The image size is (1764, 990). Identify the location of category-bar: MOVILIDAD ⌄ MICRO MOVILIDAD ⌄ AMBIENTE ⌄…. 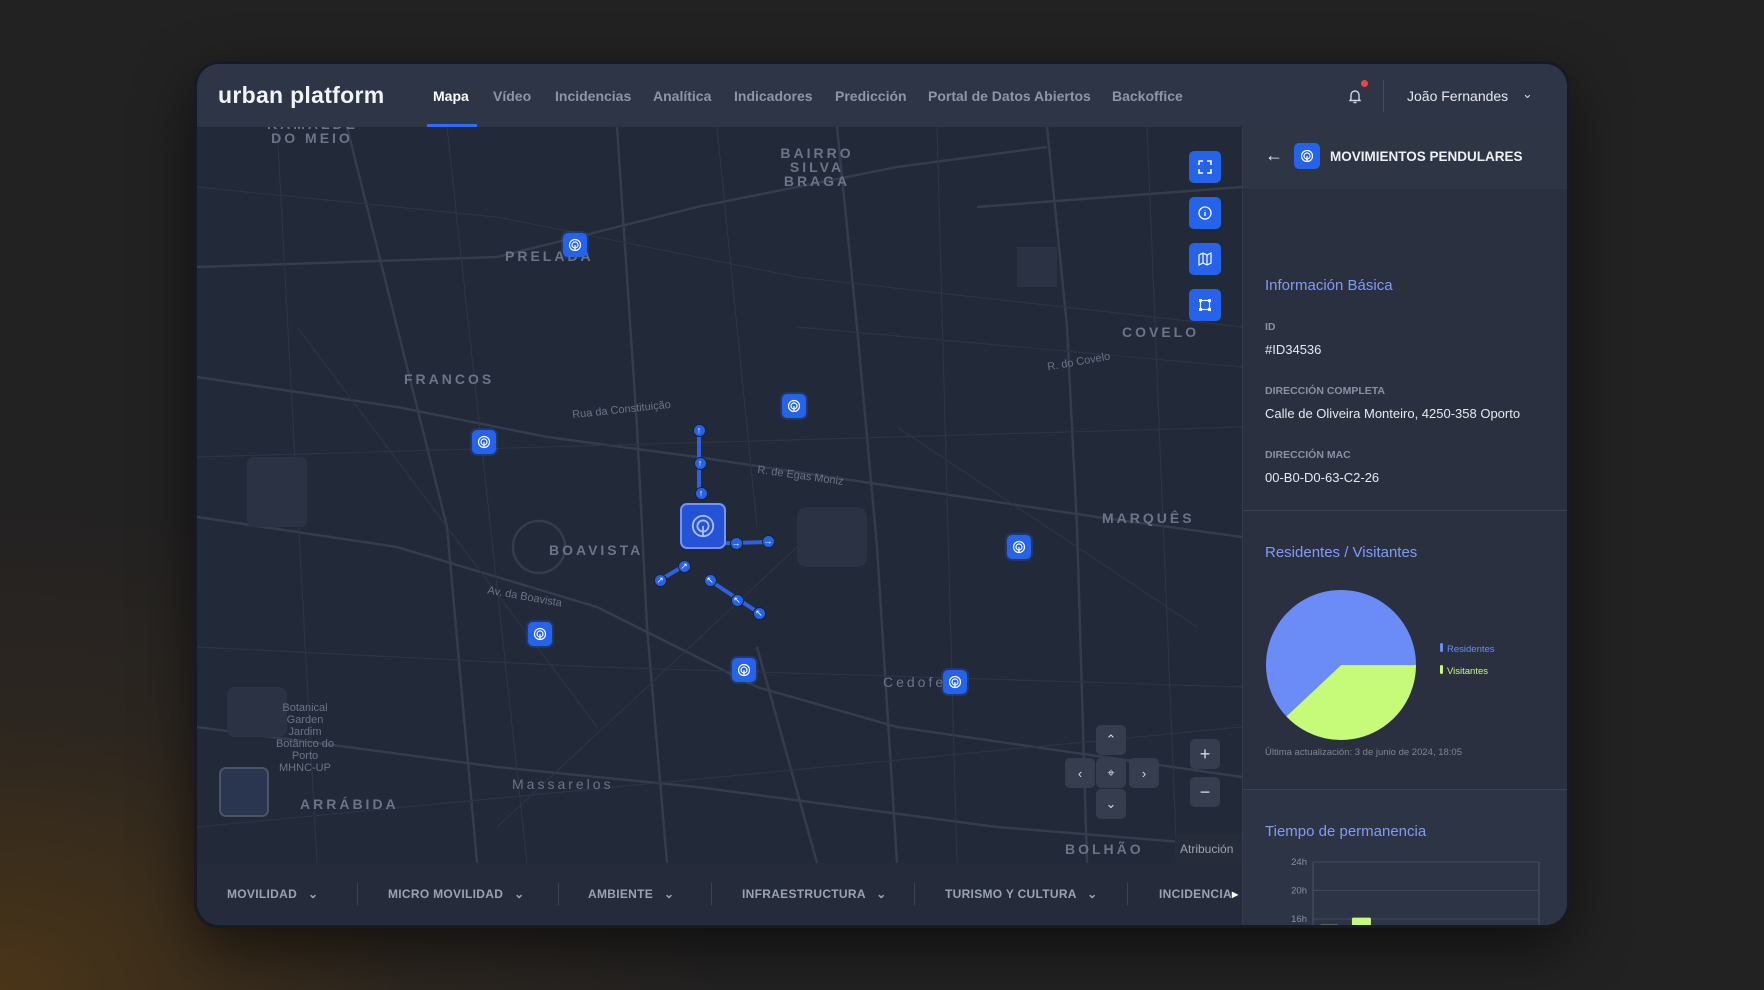
(719, 894).